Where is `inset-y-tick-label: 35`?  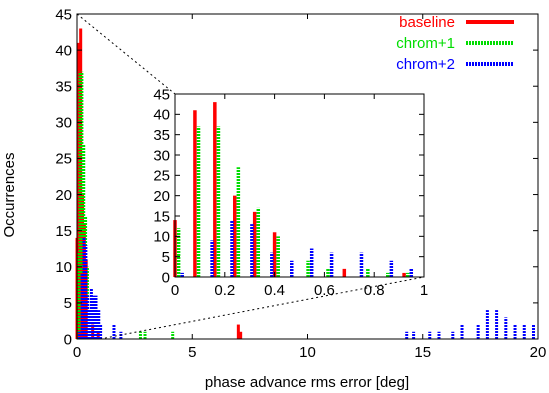
inset-y-tick-label: 35 is located at coordinates (161, 135).